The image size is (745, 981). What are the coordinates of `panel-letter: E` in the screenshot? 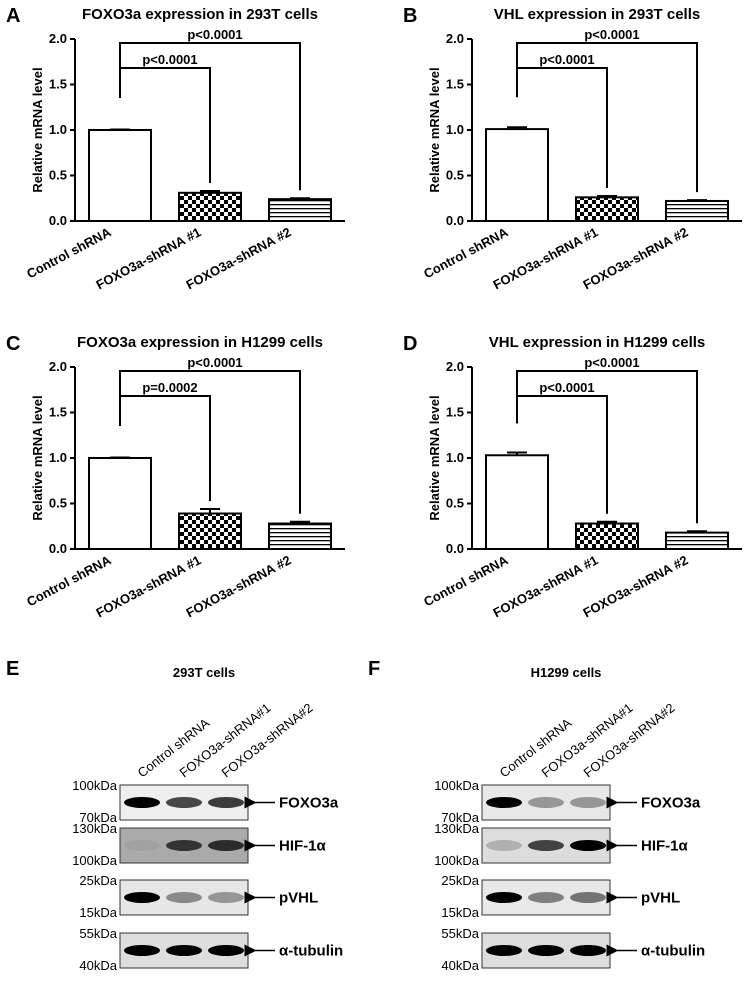 It's located at (12, 669).